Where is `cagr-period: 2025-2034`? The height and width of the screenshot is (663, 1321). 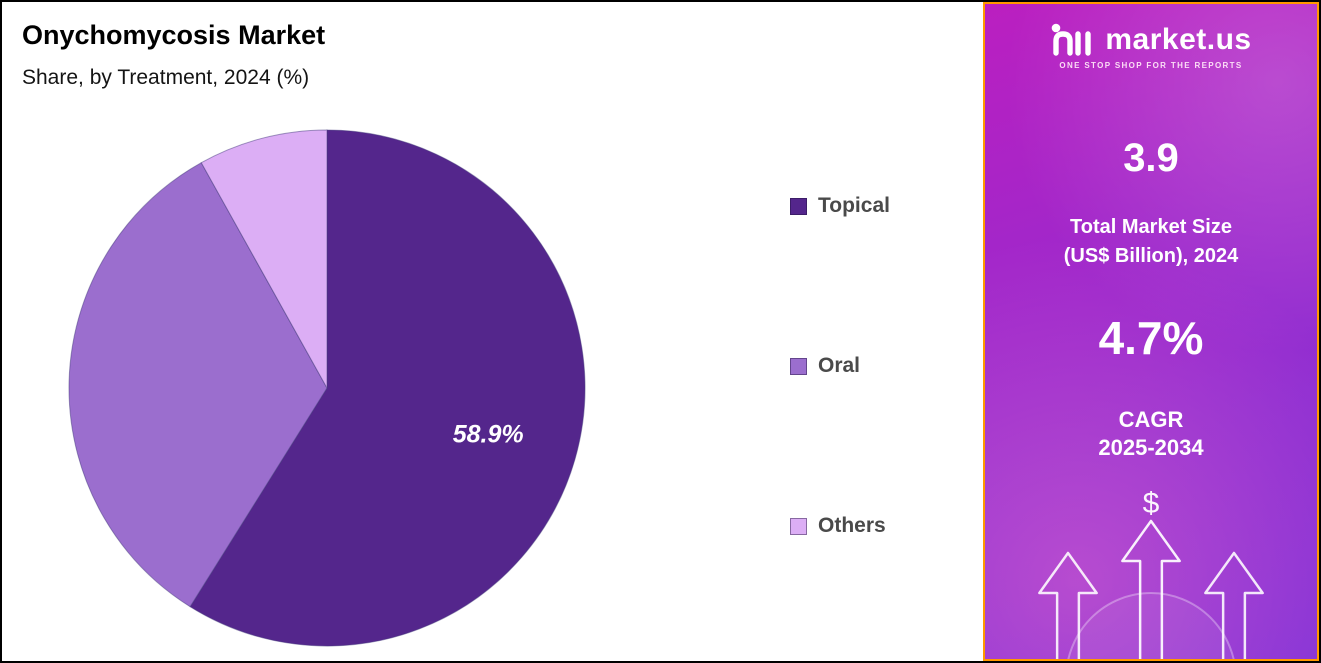 cagr-period: 2025-2034 is located at coordinates (1151, 447).